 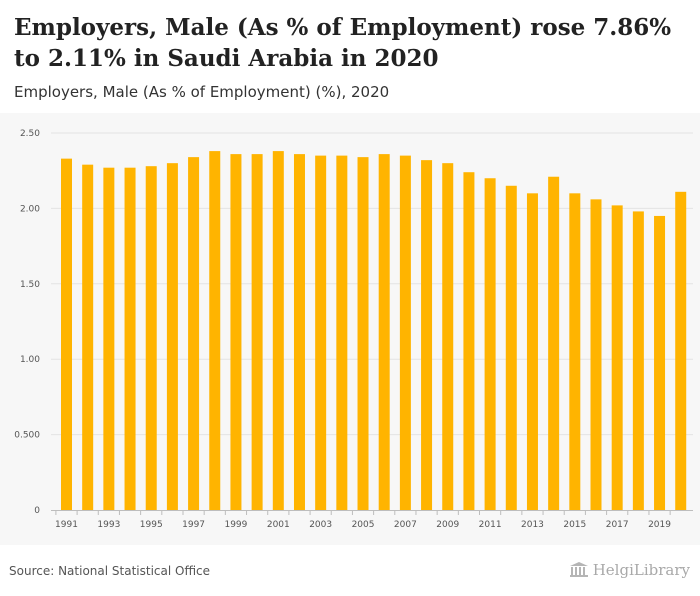 What do you see at coordinates (109, 338) in the screenshot?
I see `bar-1993` at bounding box center [109, 338].